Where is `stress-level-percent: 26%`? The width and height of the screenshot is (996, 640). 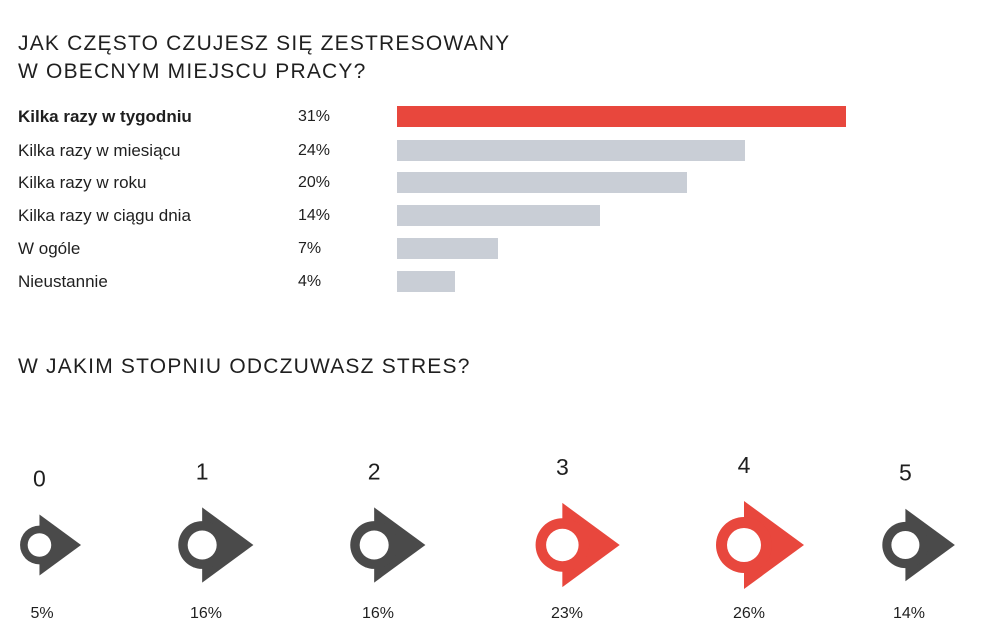 stress-level-percent: 26% is located at coordinates (749, 613).